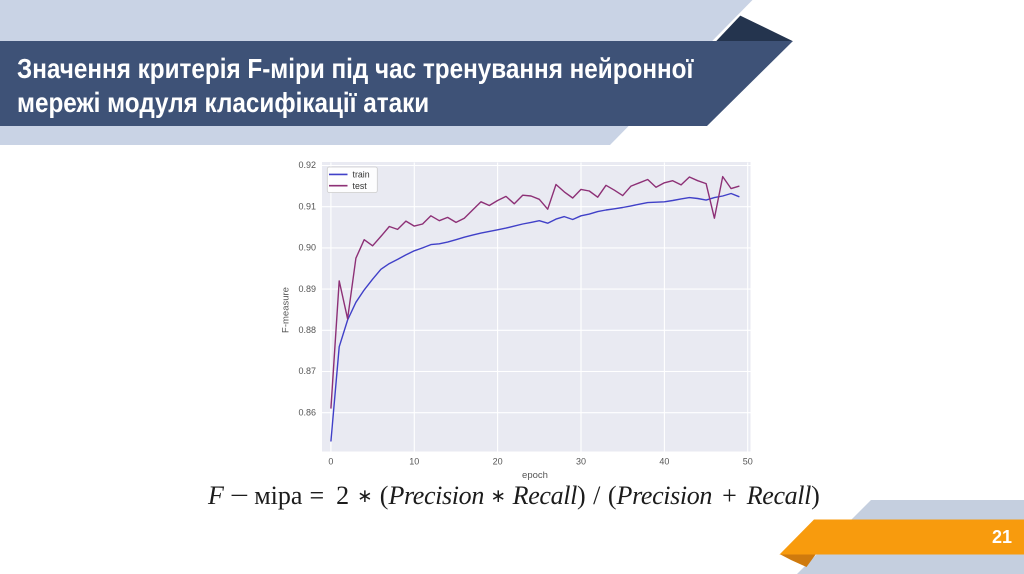 The height and width of the screenshot is (574, 1024). I want to click on svg-text: 0.91, so click(307, 206).